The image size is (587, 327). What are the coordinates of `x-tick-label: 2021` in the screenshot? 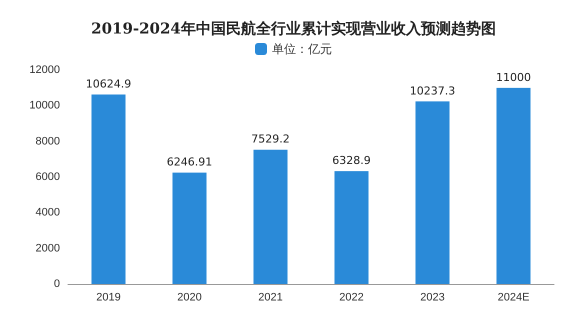 It's located at (270, 298).